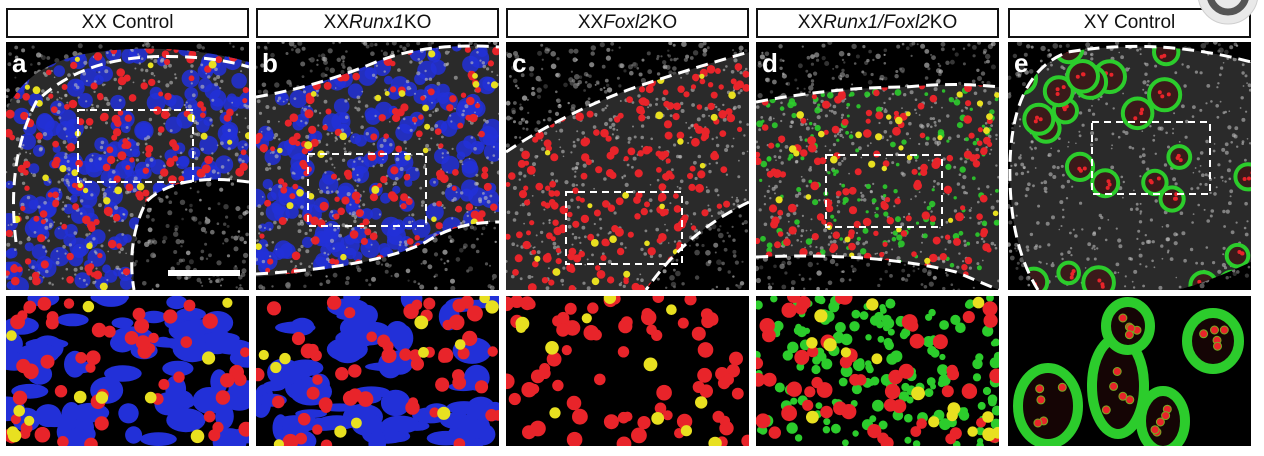 The width and height of the screenshot is (1264, 456). What do you see at coordinates (377, 23) in the screenshot?
I see `panel-title-b: XX Runx1 KO` at bounding box center [377, 23].